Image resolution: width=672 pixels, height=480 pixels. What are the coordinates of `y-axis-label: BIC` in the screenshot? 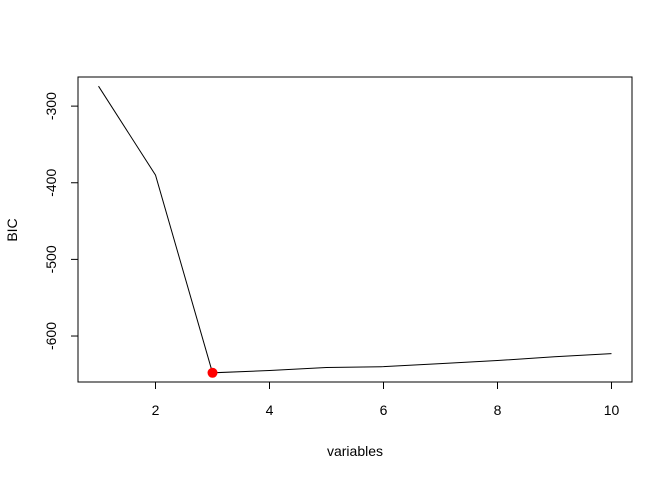 It's located at (12, 229).